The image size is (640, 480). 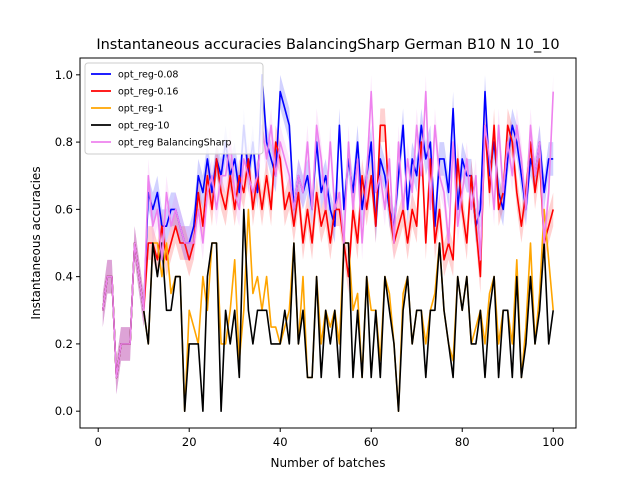 What do you see at coordinates (174, 143) in the screenshot?
I see `legend-label-4: opt_reg BalancingSharp` at bounding box center [174, 143].